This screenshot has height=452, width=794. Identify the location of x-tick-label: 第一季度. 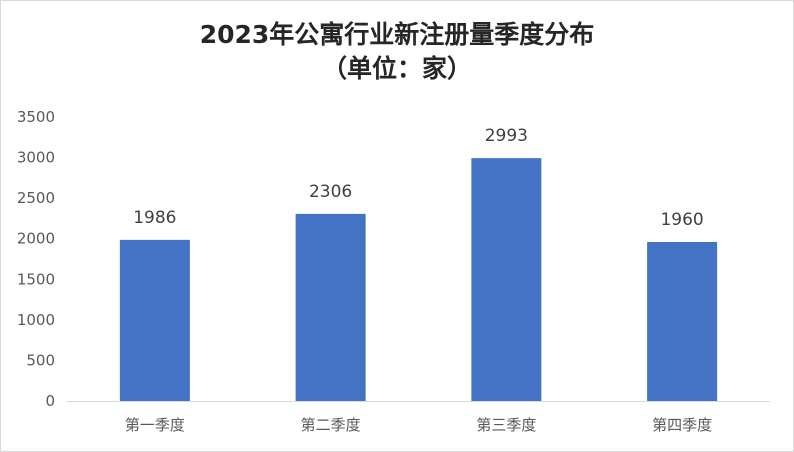
(155, 425).